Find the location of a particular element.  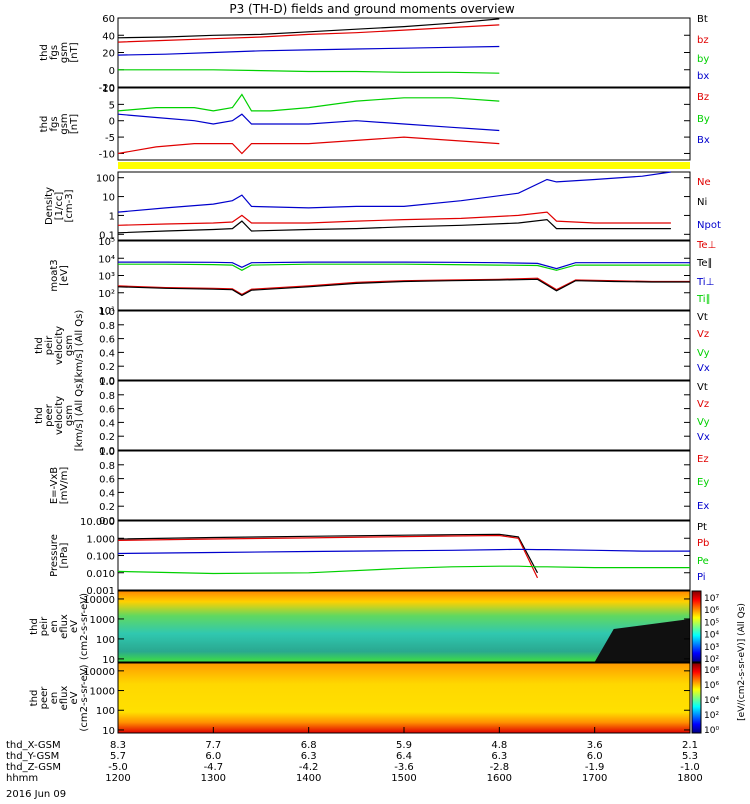

series-line-Bt is located at coordinates (308, 28).